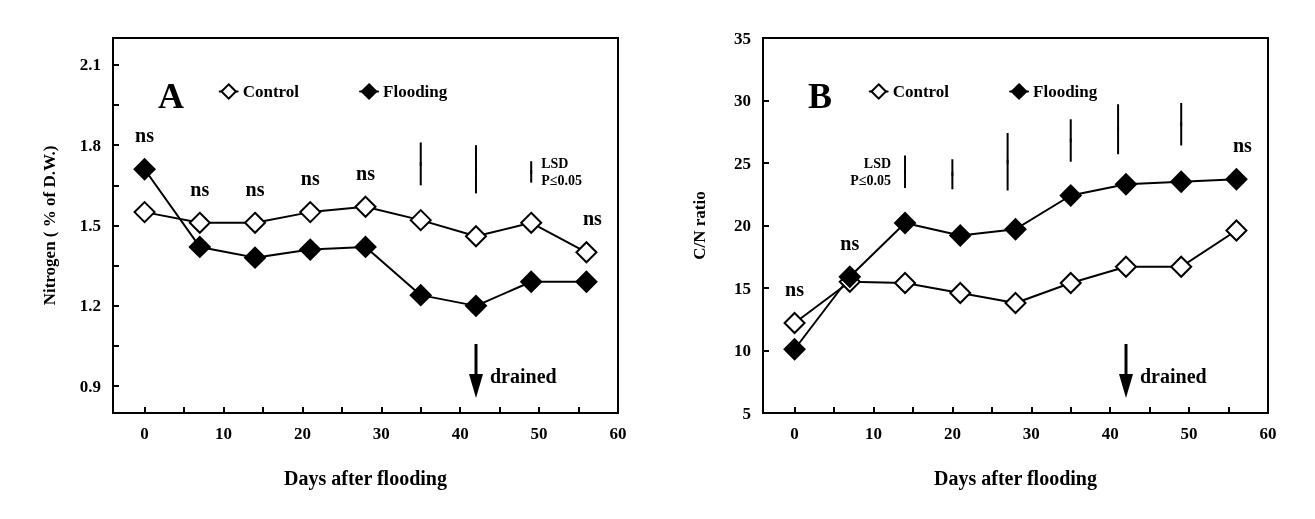  Describe the element at coordinates (90, 65) in the screenshot. I see `y-tick-label: 2.1` at that location.